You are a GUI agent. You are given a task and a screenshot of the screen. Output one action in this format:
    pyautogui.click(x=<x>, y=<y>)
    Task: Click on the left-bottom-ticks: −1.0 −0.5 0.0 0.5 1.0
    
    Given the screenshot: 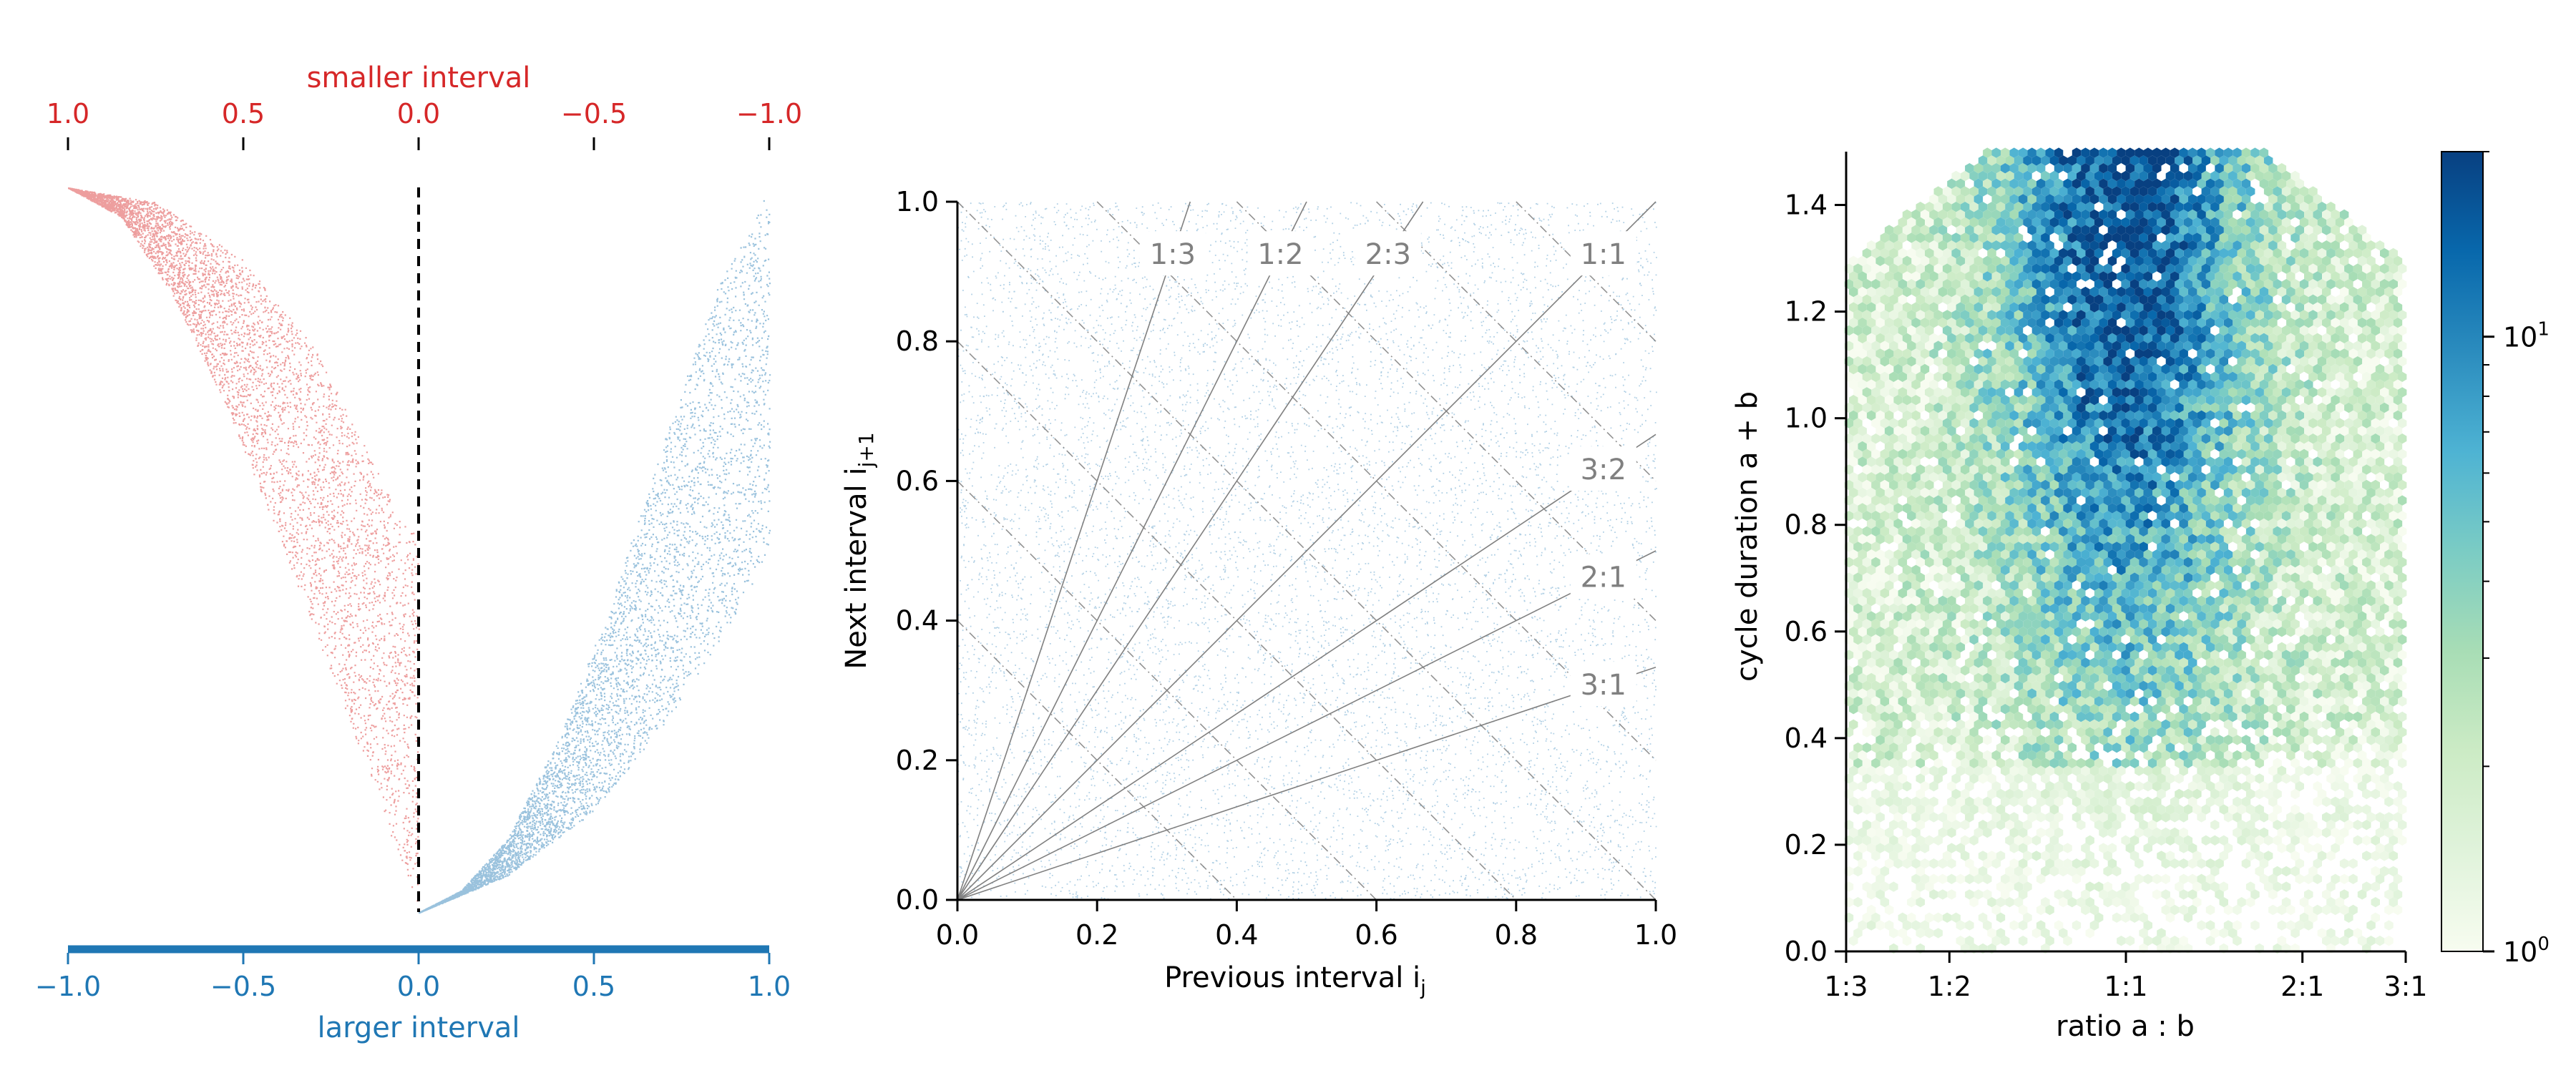 What is the action you would take?
    pyautogui.click(x=413, y=977)
    